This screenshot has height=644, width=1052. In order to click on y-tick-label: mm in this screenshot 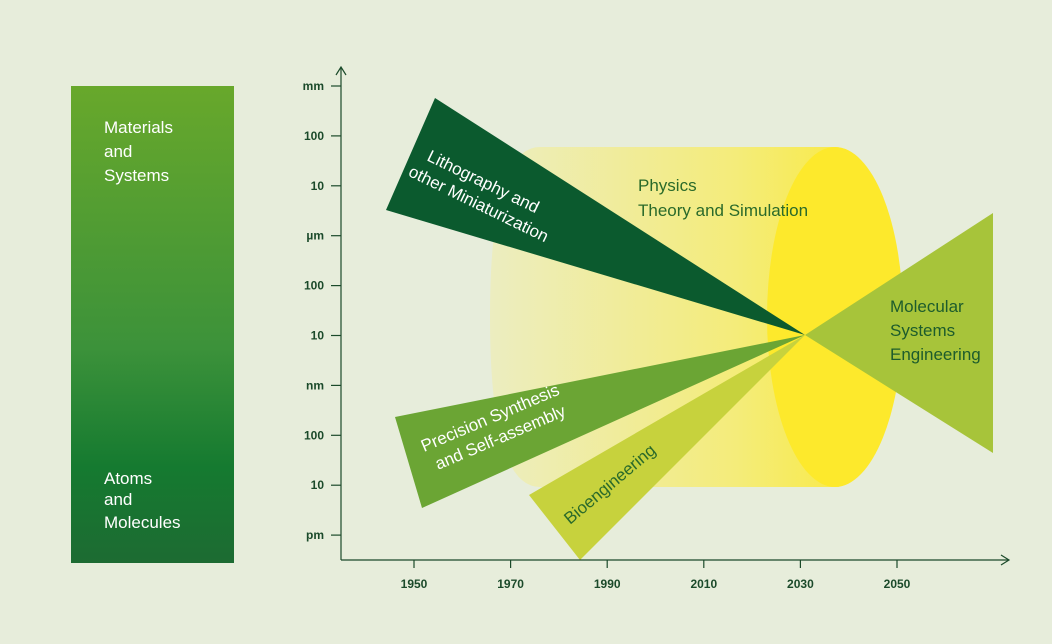, I will do `click(313, 86)`.